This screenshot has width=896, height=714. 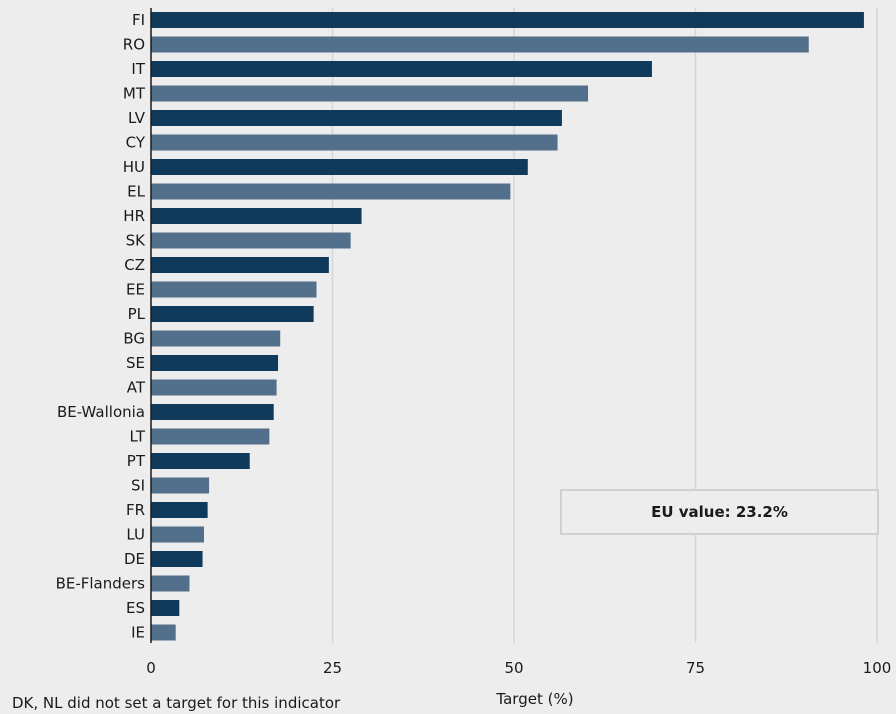 What do you see at coordinates (135, 290) in the screenshot?
I see `category-label-ee: EE` at bounding box center [135, 290].